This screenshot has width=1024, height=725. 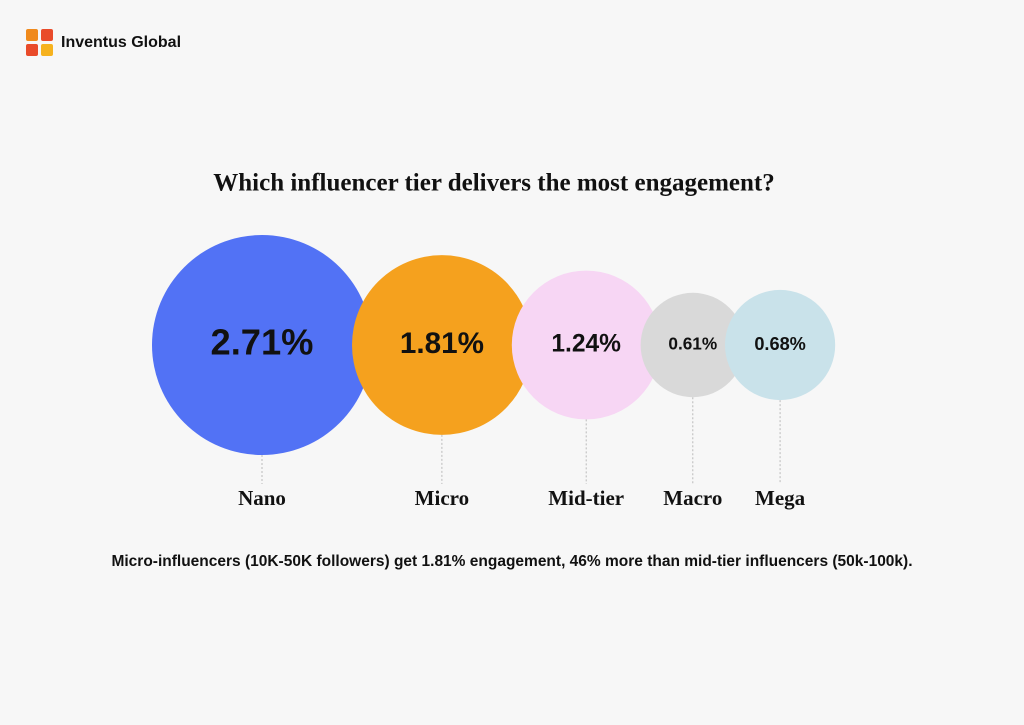 I want to click on value-label: 1.24%, so click(x=586, y=343).